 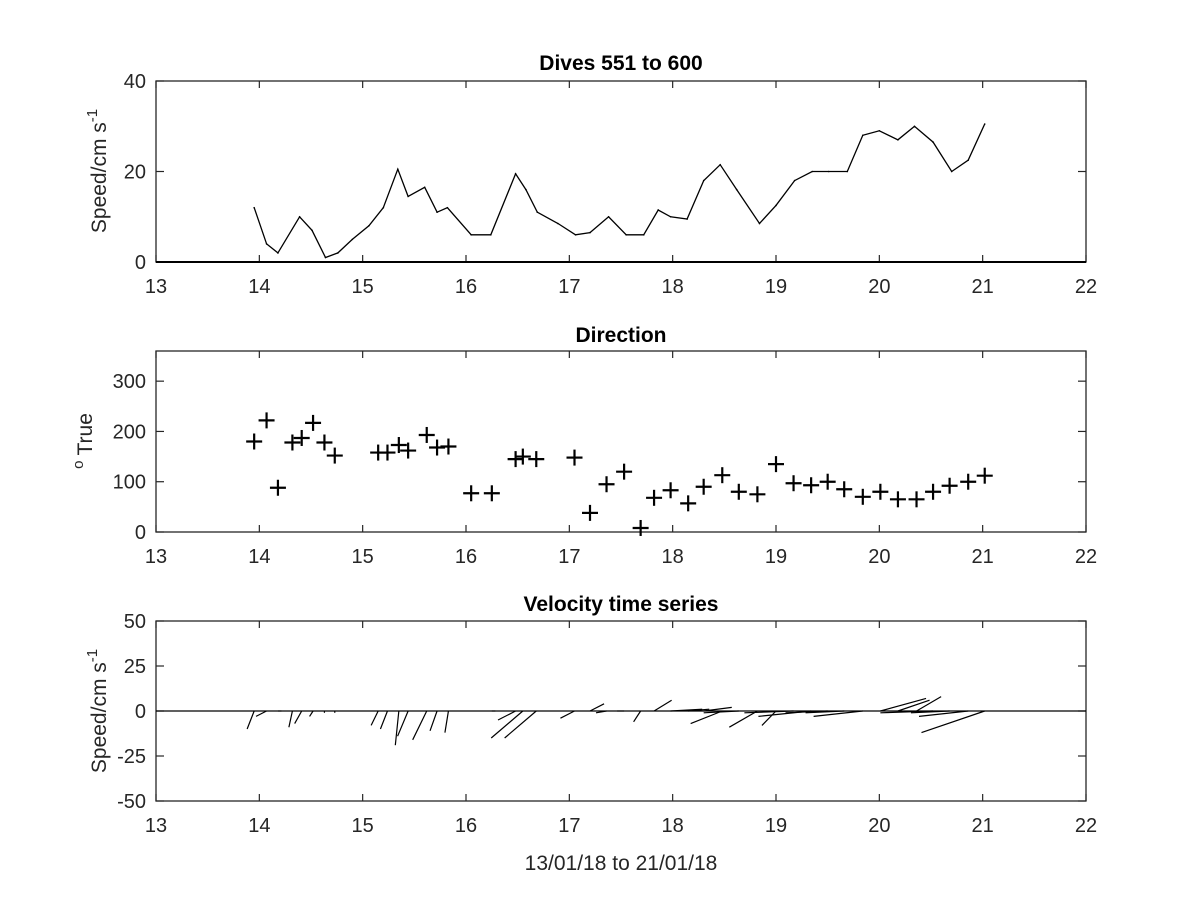 I want to click on velocity-x-tick-label: 20, so click(x=879, y=826).